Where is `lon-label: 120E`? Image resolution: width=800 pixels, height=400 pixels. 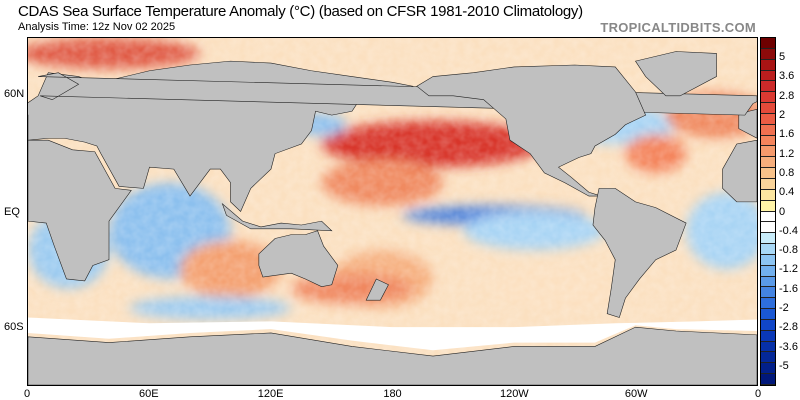
lon-label: 120E is located at coordinates (270, 394).